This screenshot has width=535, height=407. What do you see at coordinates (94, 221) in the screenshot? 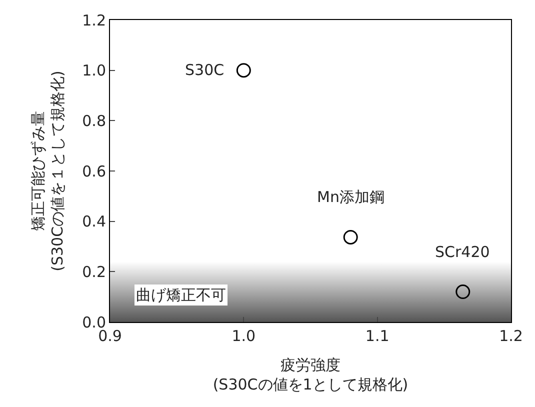
I see `y-tick-label: 0.4` at bounding box center [94, 221].